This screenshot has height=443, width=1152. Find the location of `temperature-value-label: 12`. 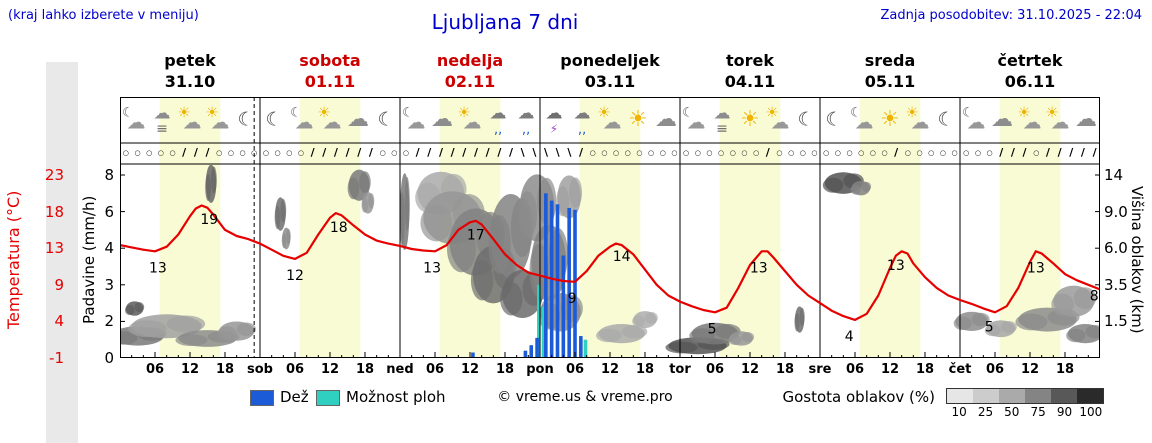

temperature-value-label: 12 is located at coordinates (295, 276).